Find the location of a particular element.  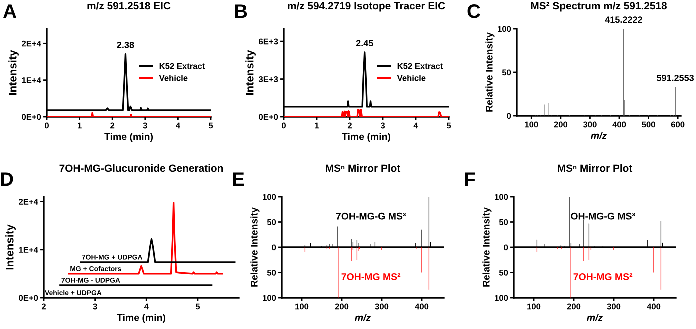

text: D is located at coordinates (7, 179).